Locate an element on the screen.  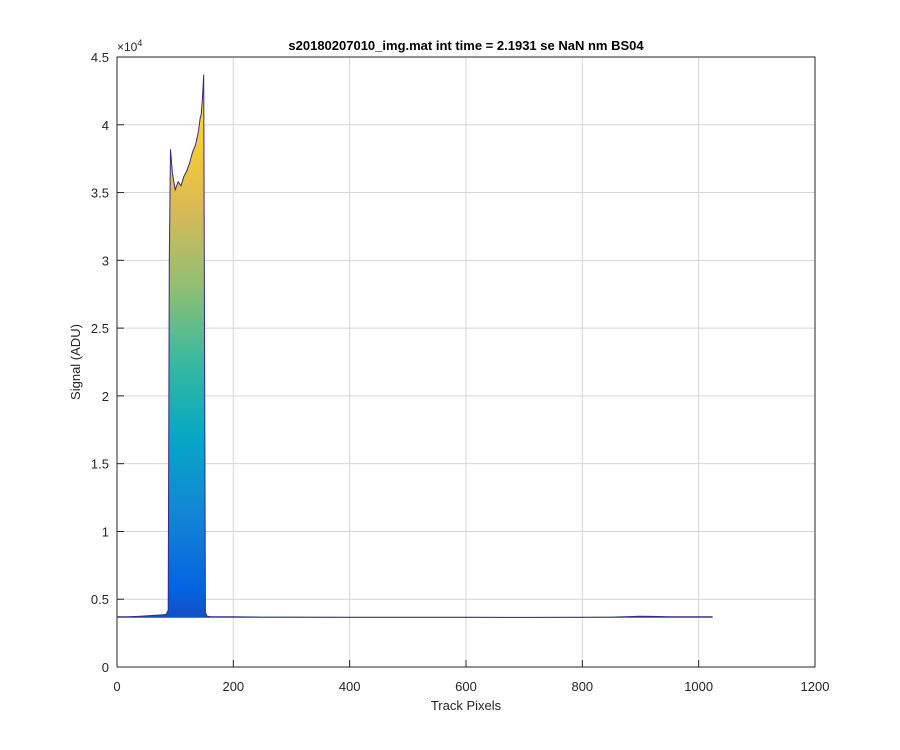
x-tick-label: 400 is located at coordinates (350, 686).